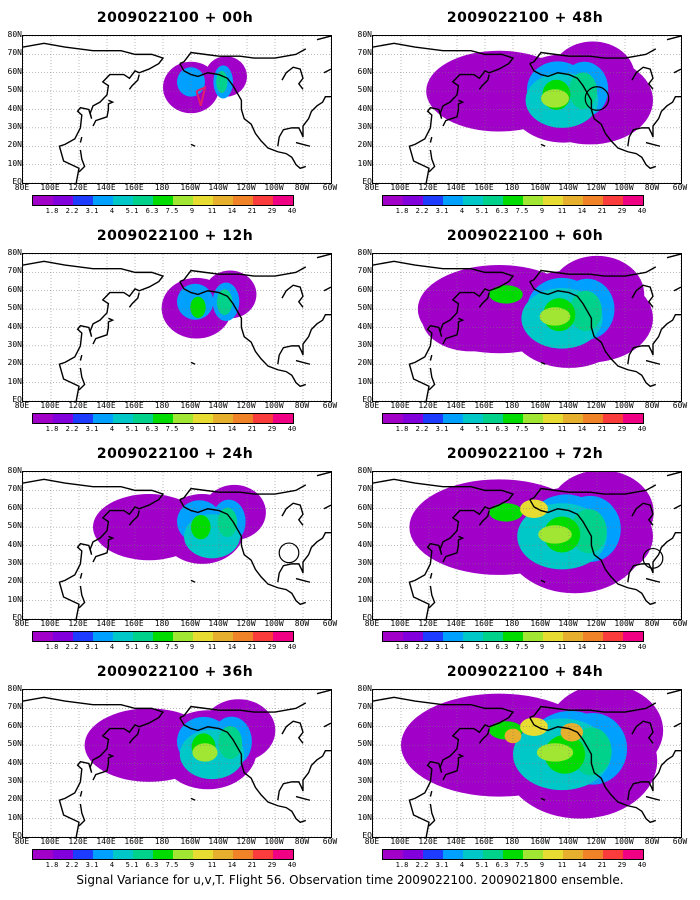 The width and height of the screenshot is (700, 900). What do you see at coordinates (542, 429) in the screenshot?
I see `color-scale-label: 9` at bounding box center [542, 429].